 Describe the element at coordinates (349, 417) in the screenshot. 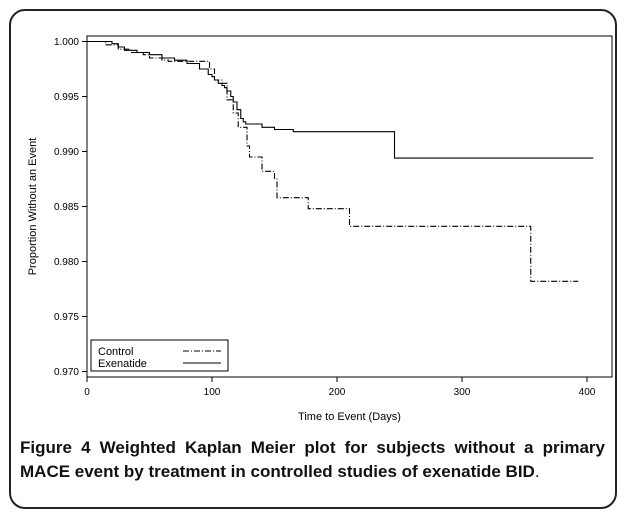

I see `x-axis-label: Time to Event (Days)` at that location.